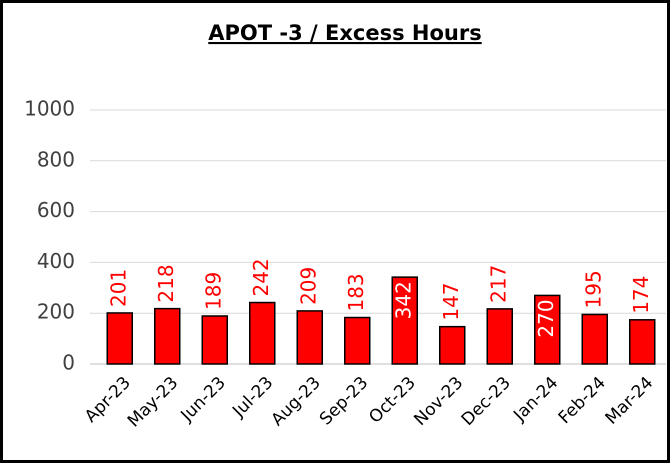  I want to click on data-label: 217, so click(498, 284).